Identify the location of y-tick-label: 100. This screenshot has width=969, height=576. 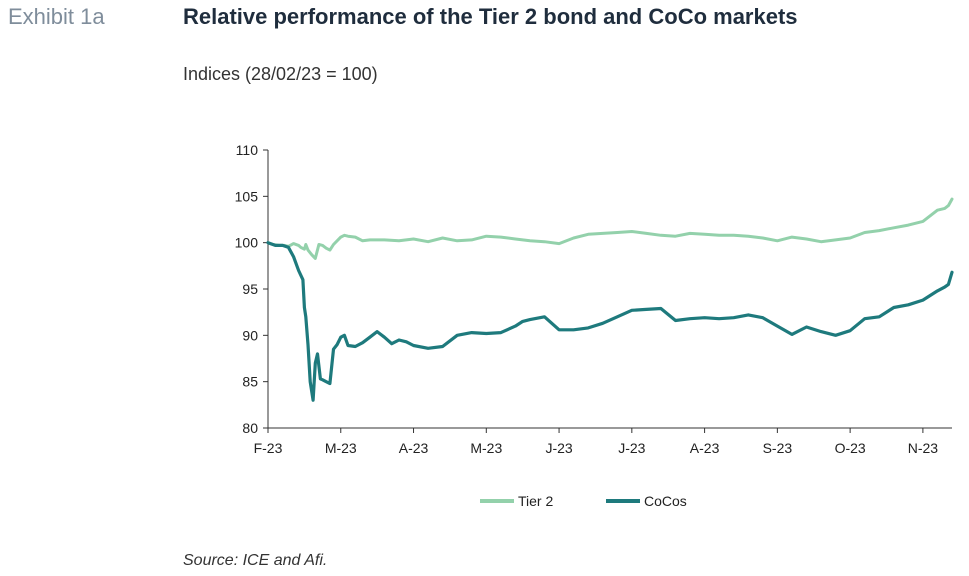
(247, 243).